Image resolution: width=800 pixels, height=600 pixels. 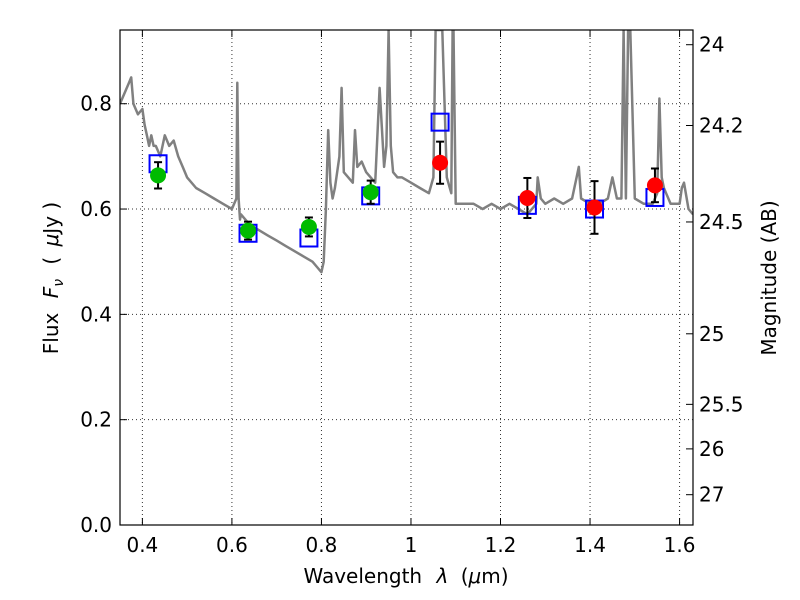 What do you see at coordinates (501, 545) in the screenshot?
I see `x-tick-label: 1.2` at bounding box center [501, 545].